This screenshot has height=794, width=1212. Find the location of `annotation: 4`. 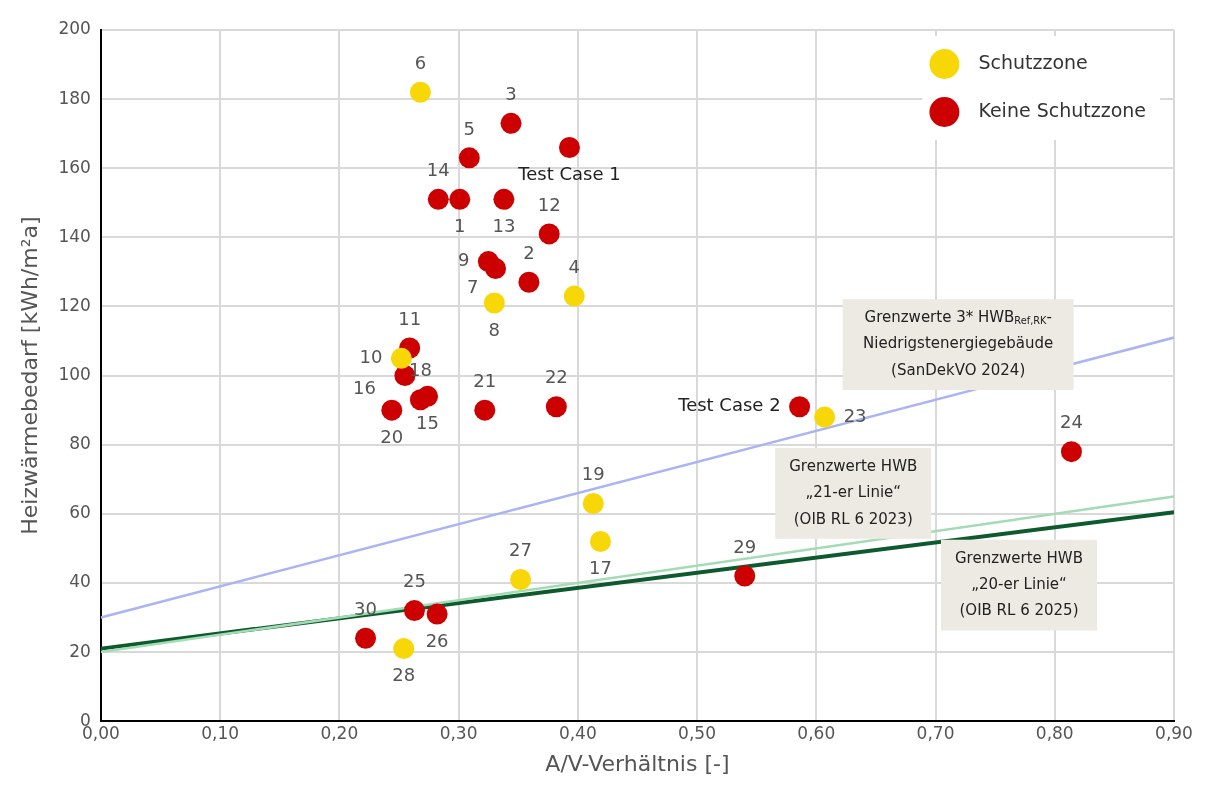

annotation: 4 is located at coordinates (574, 266).